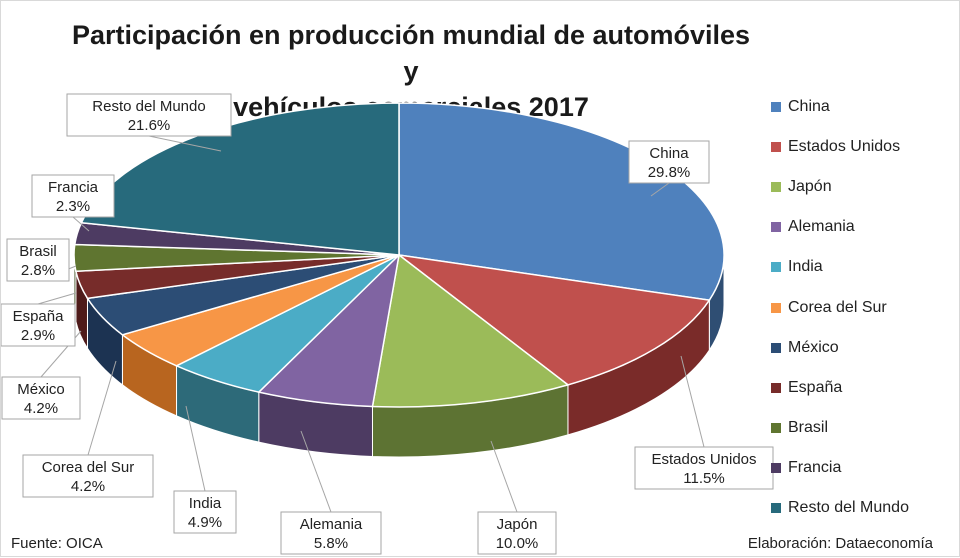 This screenshot has height=558, width=960. Describe the element at coordinates (57, 298) in the screenshot. I see `leader-line-espana` at that location.